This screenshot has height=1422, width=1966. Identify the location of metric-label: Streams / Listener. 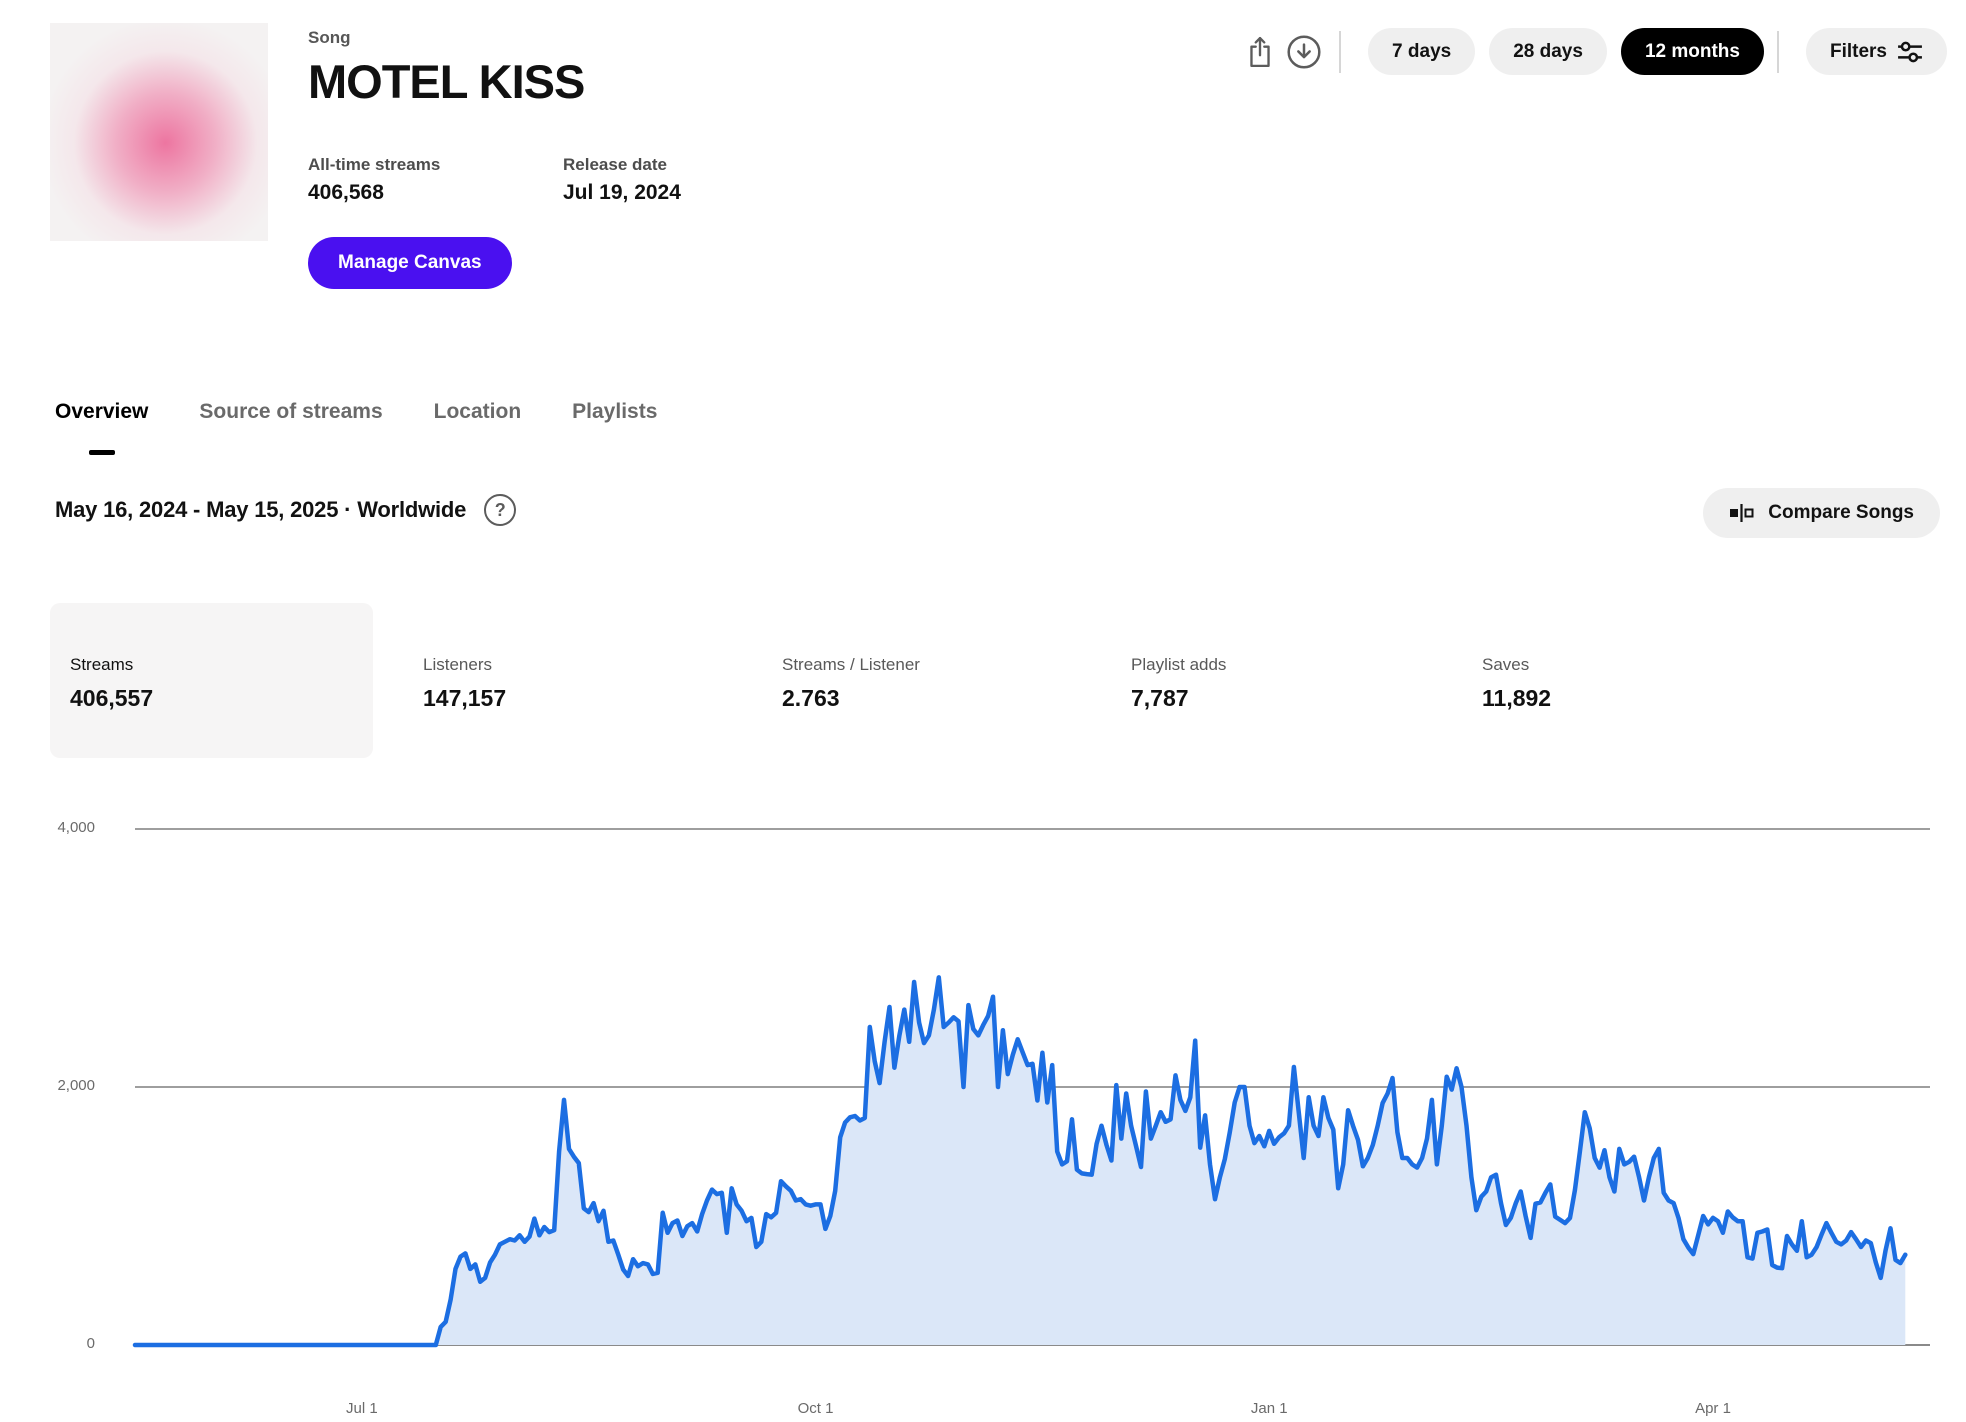
(851, 664).